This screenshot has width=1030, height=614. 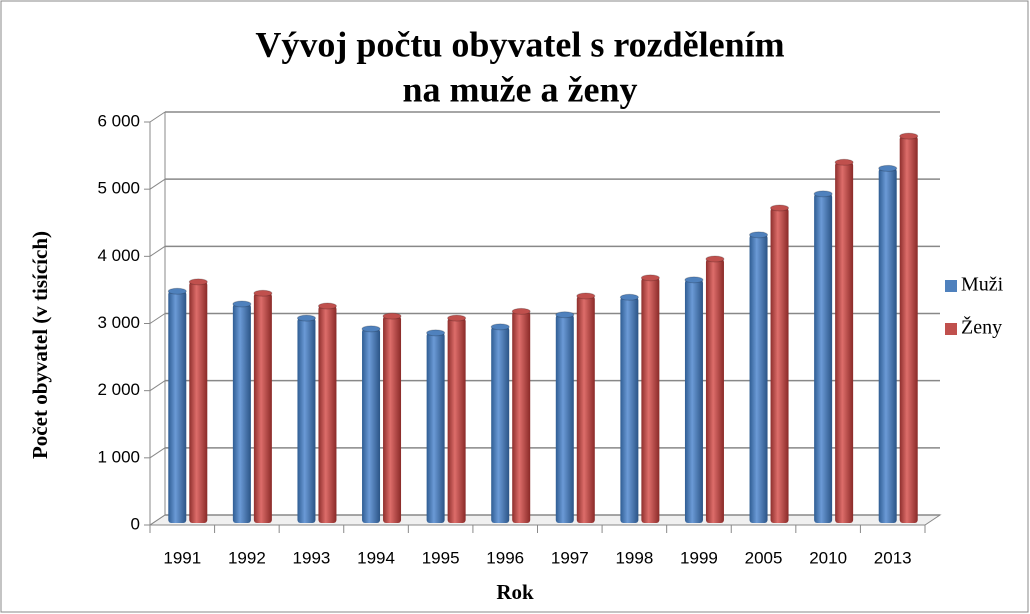 What do you see at coordinates (135, 523) in the screenshot?
I see `y-tick-label: 0` at bounding box center [135, 523].